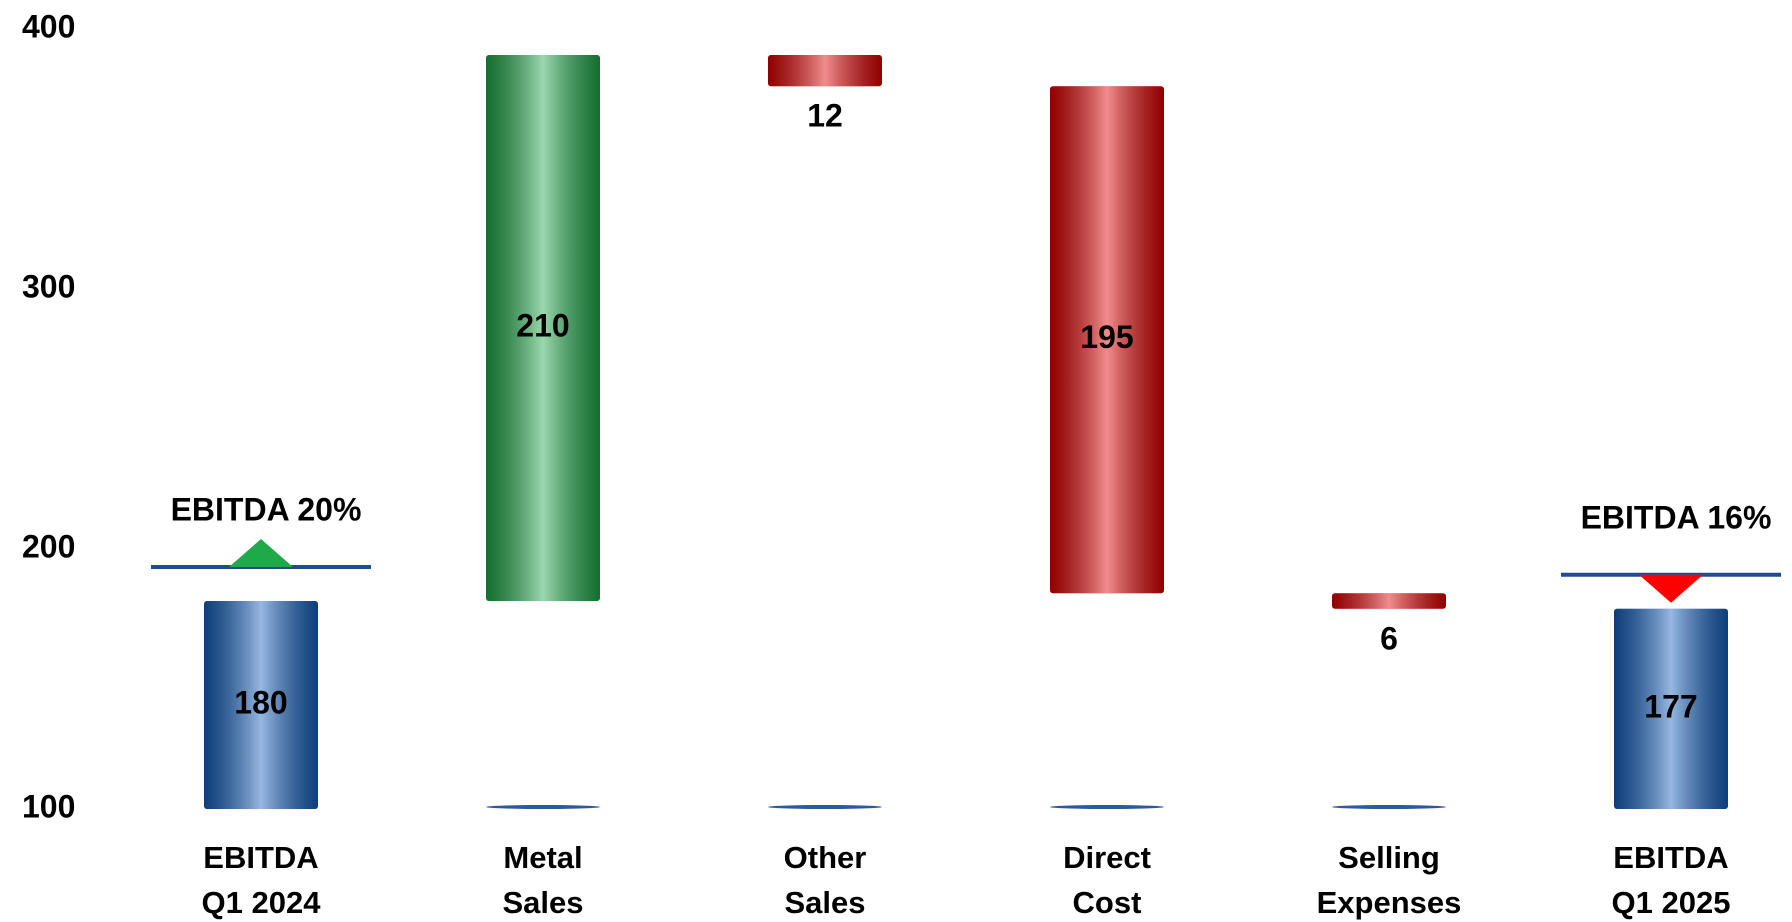  Describe the element at coordinates (48, 26) in the screenshot. I see `y-tick-label: 400` at that location.